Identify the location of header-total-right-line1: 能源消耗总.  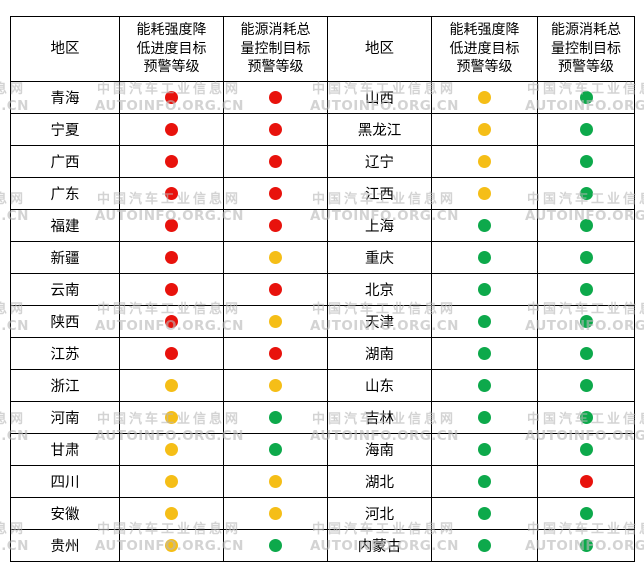
(586, 29).